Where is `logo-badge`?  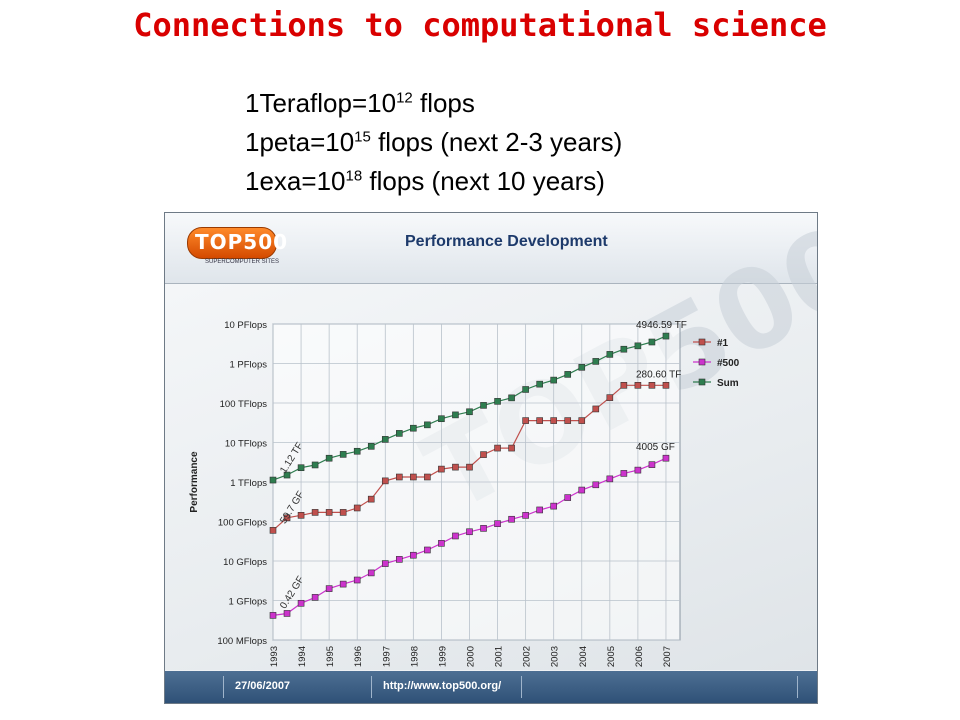
logo-badge is located at coordinates (232, 243).